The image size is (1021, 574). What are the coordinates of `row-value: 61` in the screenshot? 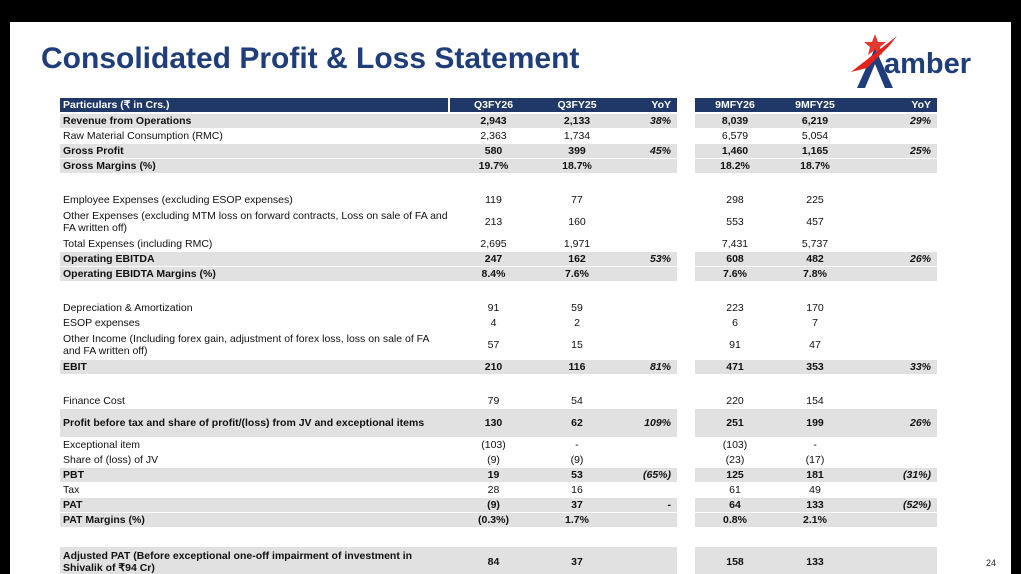 It's located at (735, 490).